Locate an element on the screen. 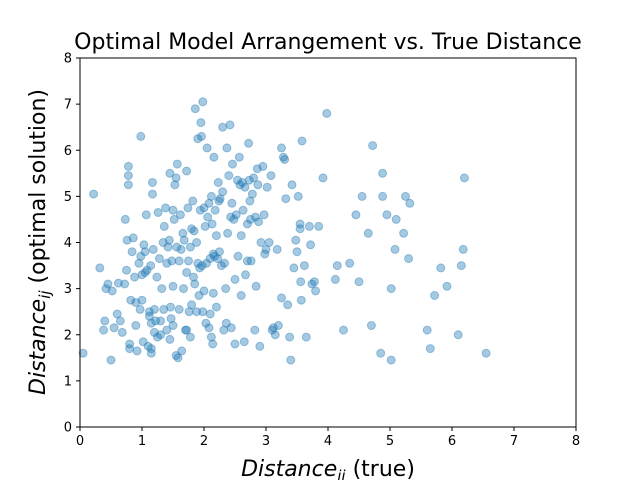 This screenshot has height=480, width=640. x-tick-label: 7 is located at coordinates (514, 441).